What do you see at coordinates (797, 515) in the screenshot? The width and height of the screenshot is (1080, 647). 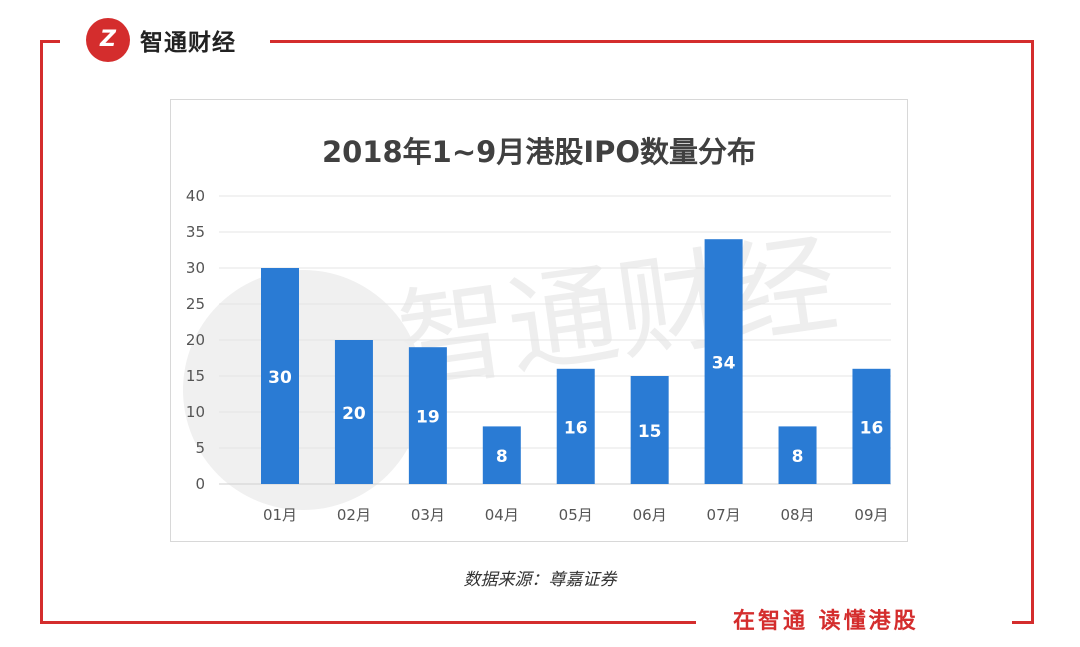 I see `x-tick-label: 08月` at bounding box center [797, 515].